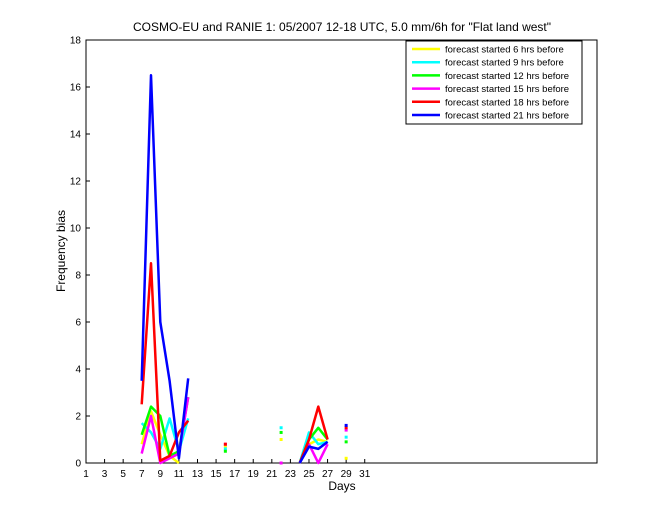 This screenshot has width=660, height=520. I want to click on x-tick-label: 25, so click(309, 474).